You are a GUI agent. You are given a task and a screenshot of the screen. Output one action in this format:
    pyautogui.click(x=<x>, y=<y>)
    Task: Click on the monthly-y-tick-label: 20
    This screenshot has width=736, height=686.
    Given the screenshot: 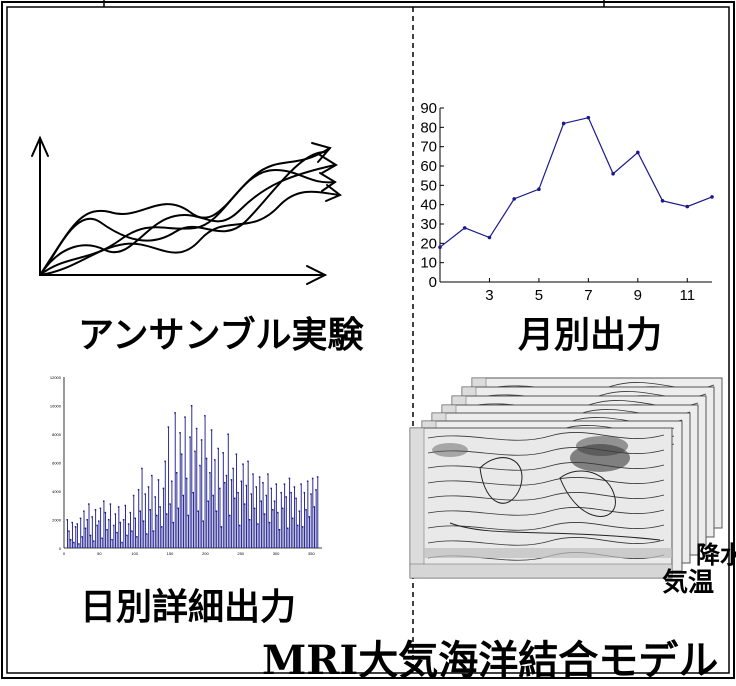 What is the action you would take?
    pyautogui.click(x=428, y=243)
    